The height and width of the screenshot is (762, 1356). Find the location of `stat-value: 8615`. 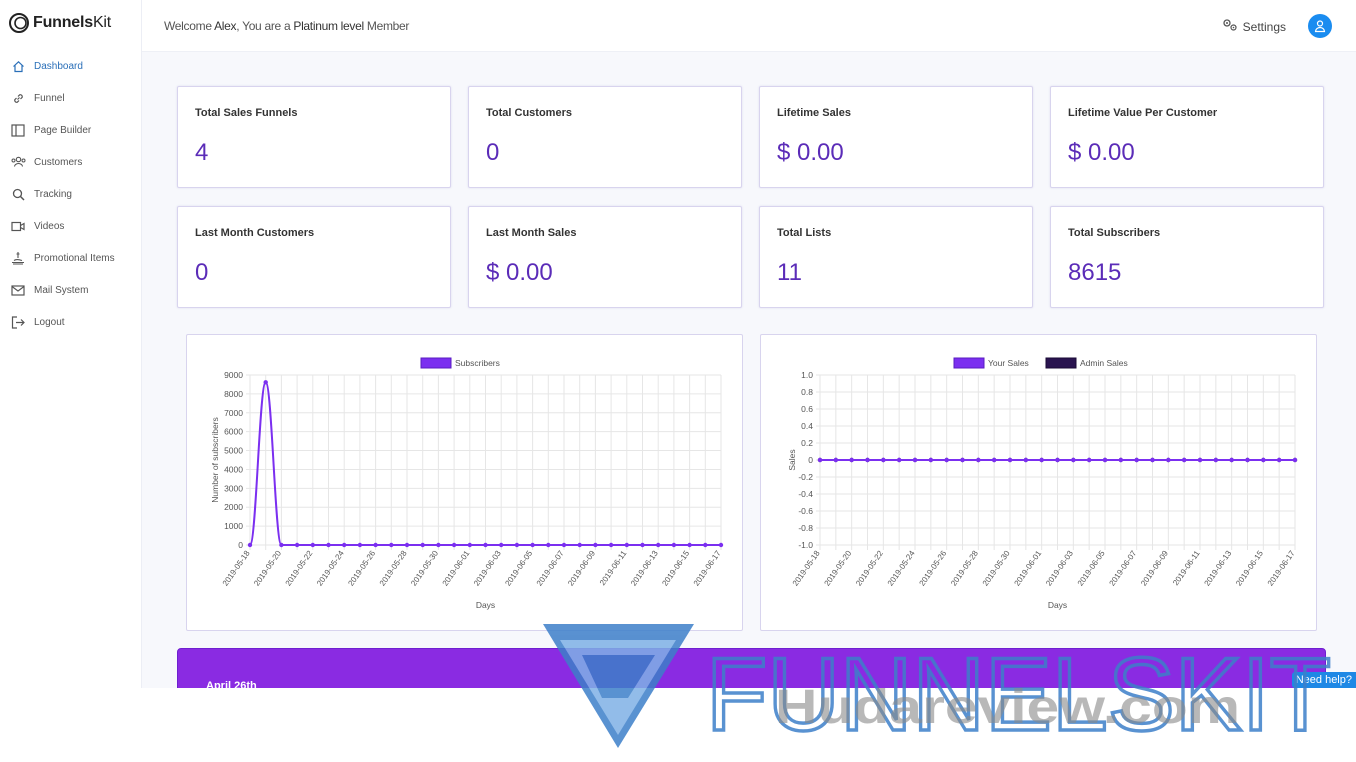

stat-value: 8615 is located at coordinates (1095, 272).